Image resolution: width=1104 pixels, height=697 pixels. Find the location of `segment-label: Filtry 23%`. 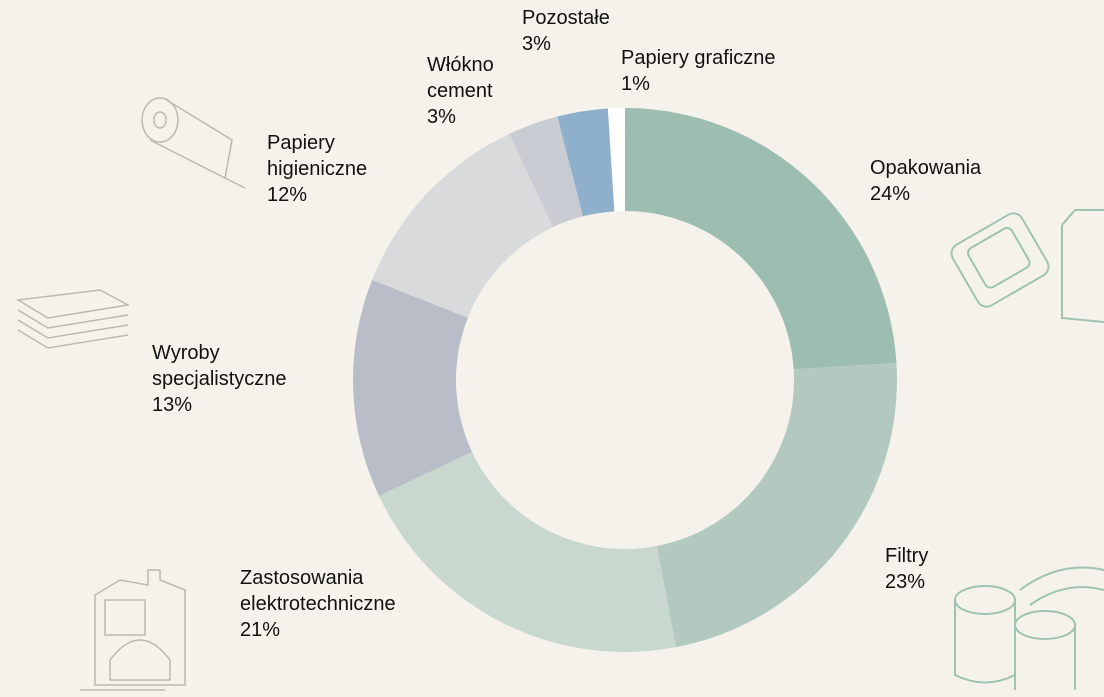

segment-label: Filtry 23% is located at coordinates (945, 569).